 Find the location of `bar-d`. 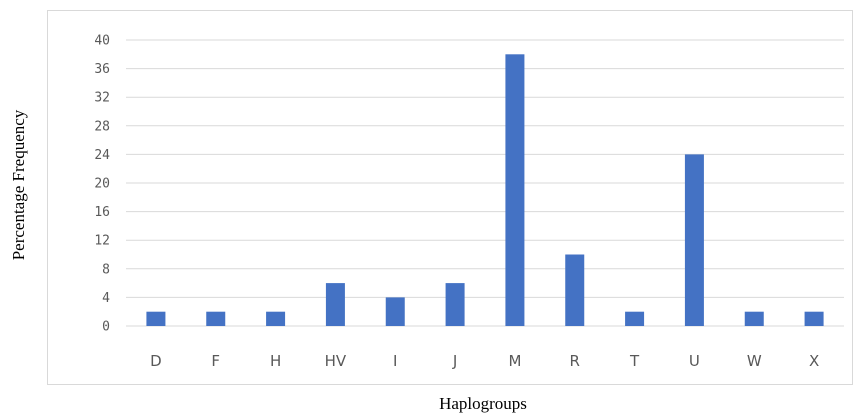

bar-d is located at coordinates (156, 318).